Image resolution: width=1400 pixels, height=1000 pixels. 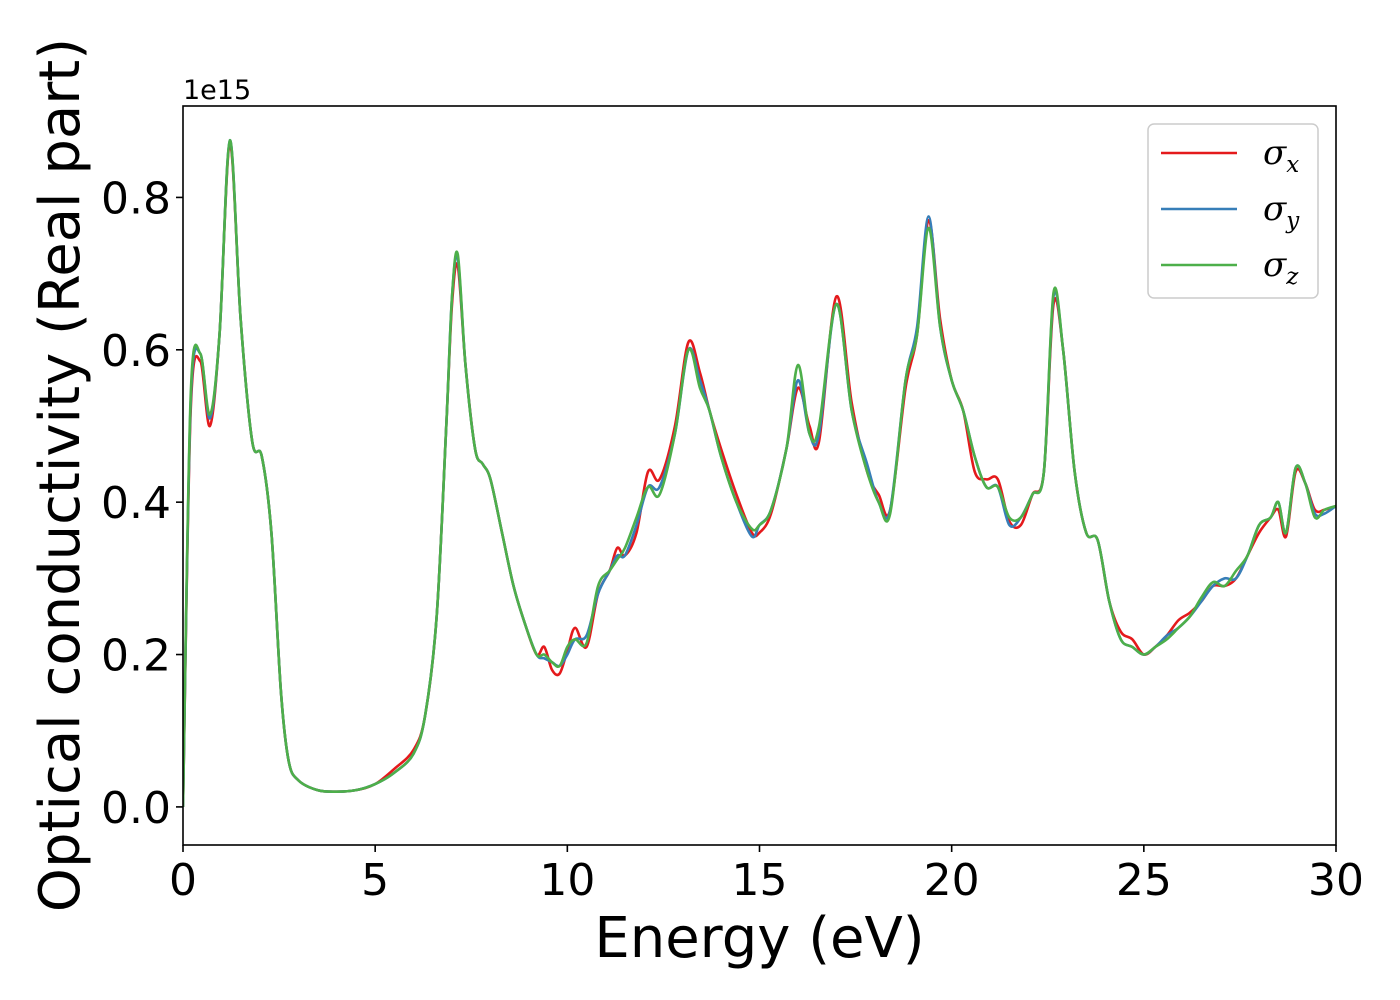 I want to click on y-tick-label: 0.4, so click(x=136, y=503).